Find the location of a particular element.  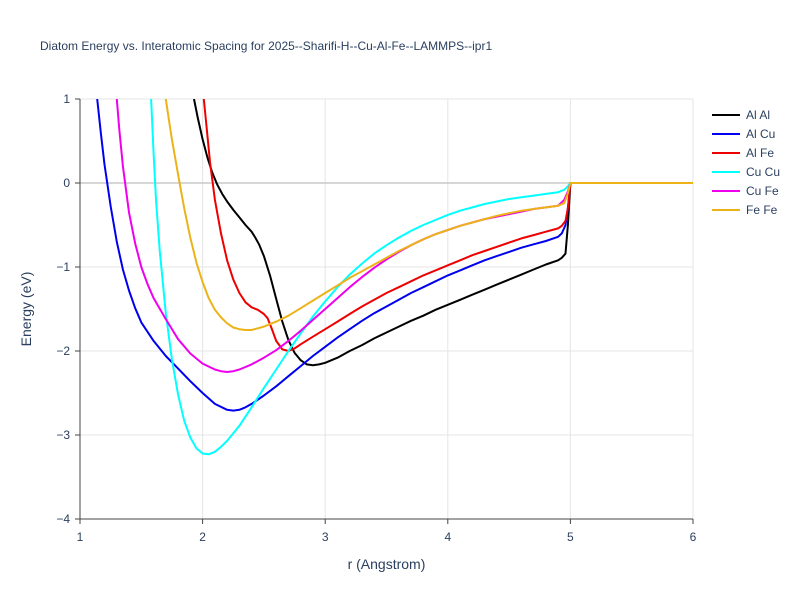

legend-item-cu-fe: Cu Fe is located at coordinates (745, 191).